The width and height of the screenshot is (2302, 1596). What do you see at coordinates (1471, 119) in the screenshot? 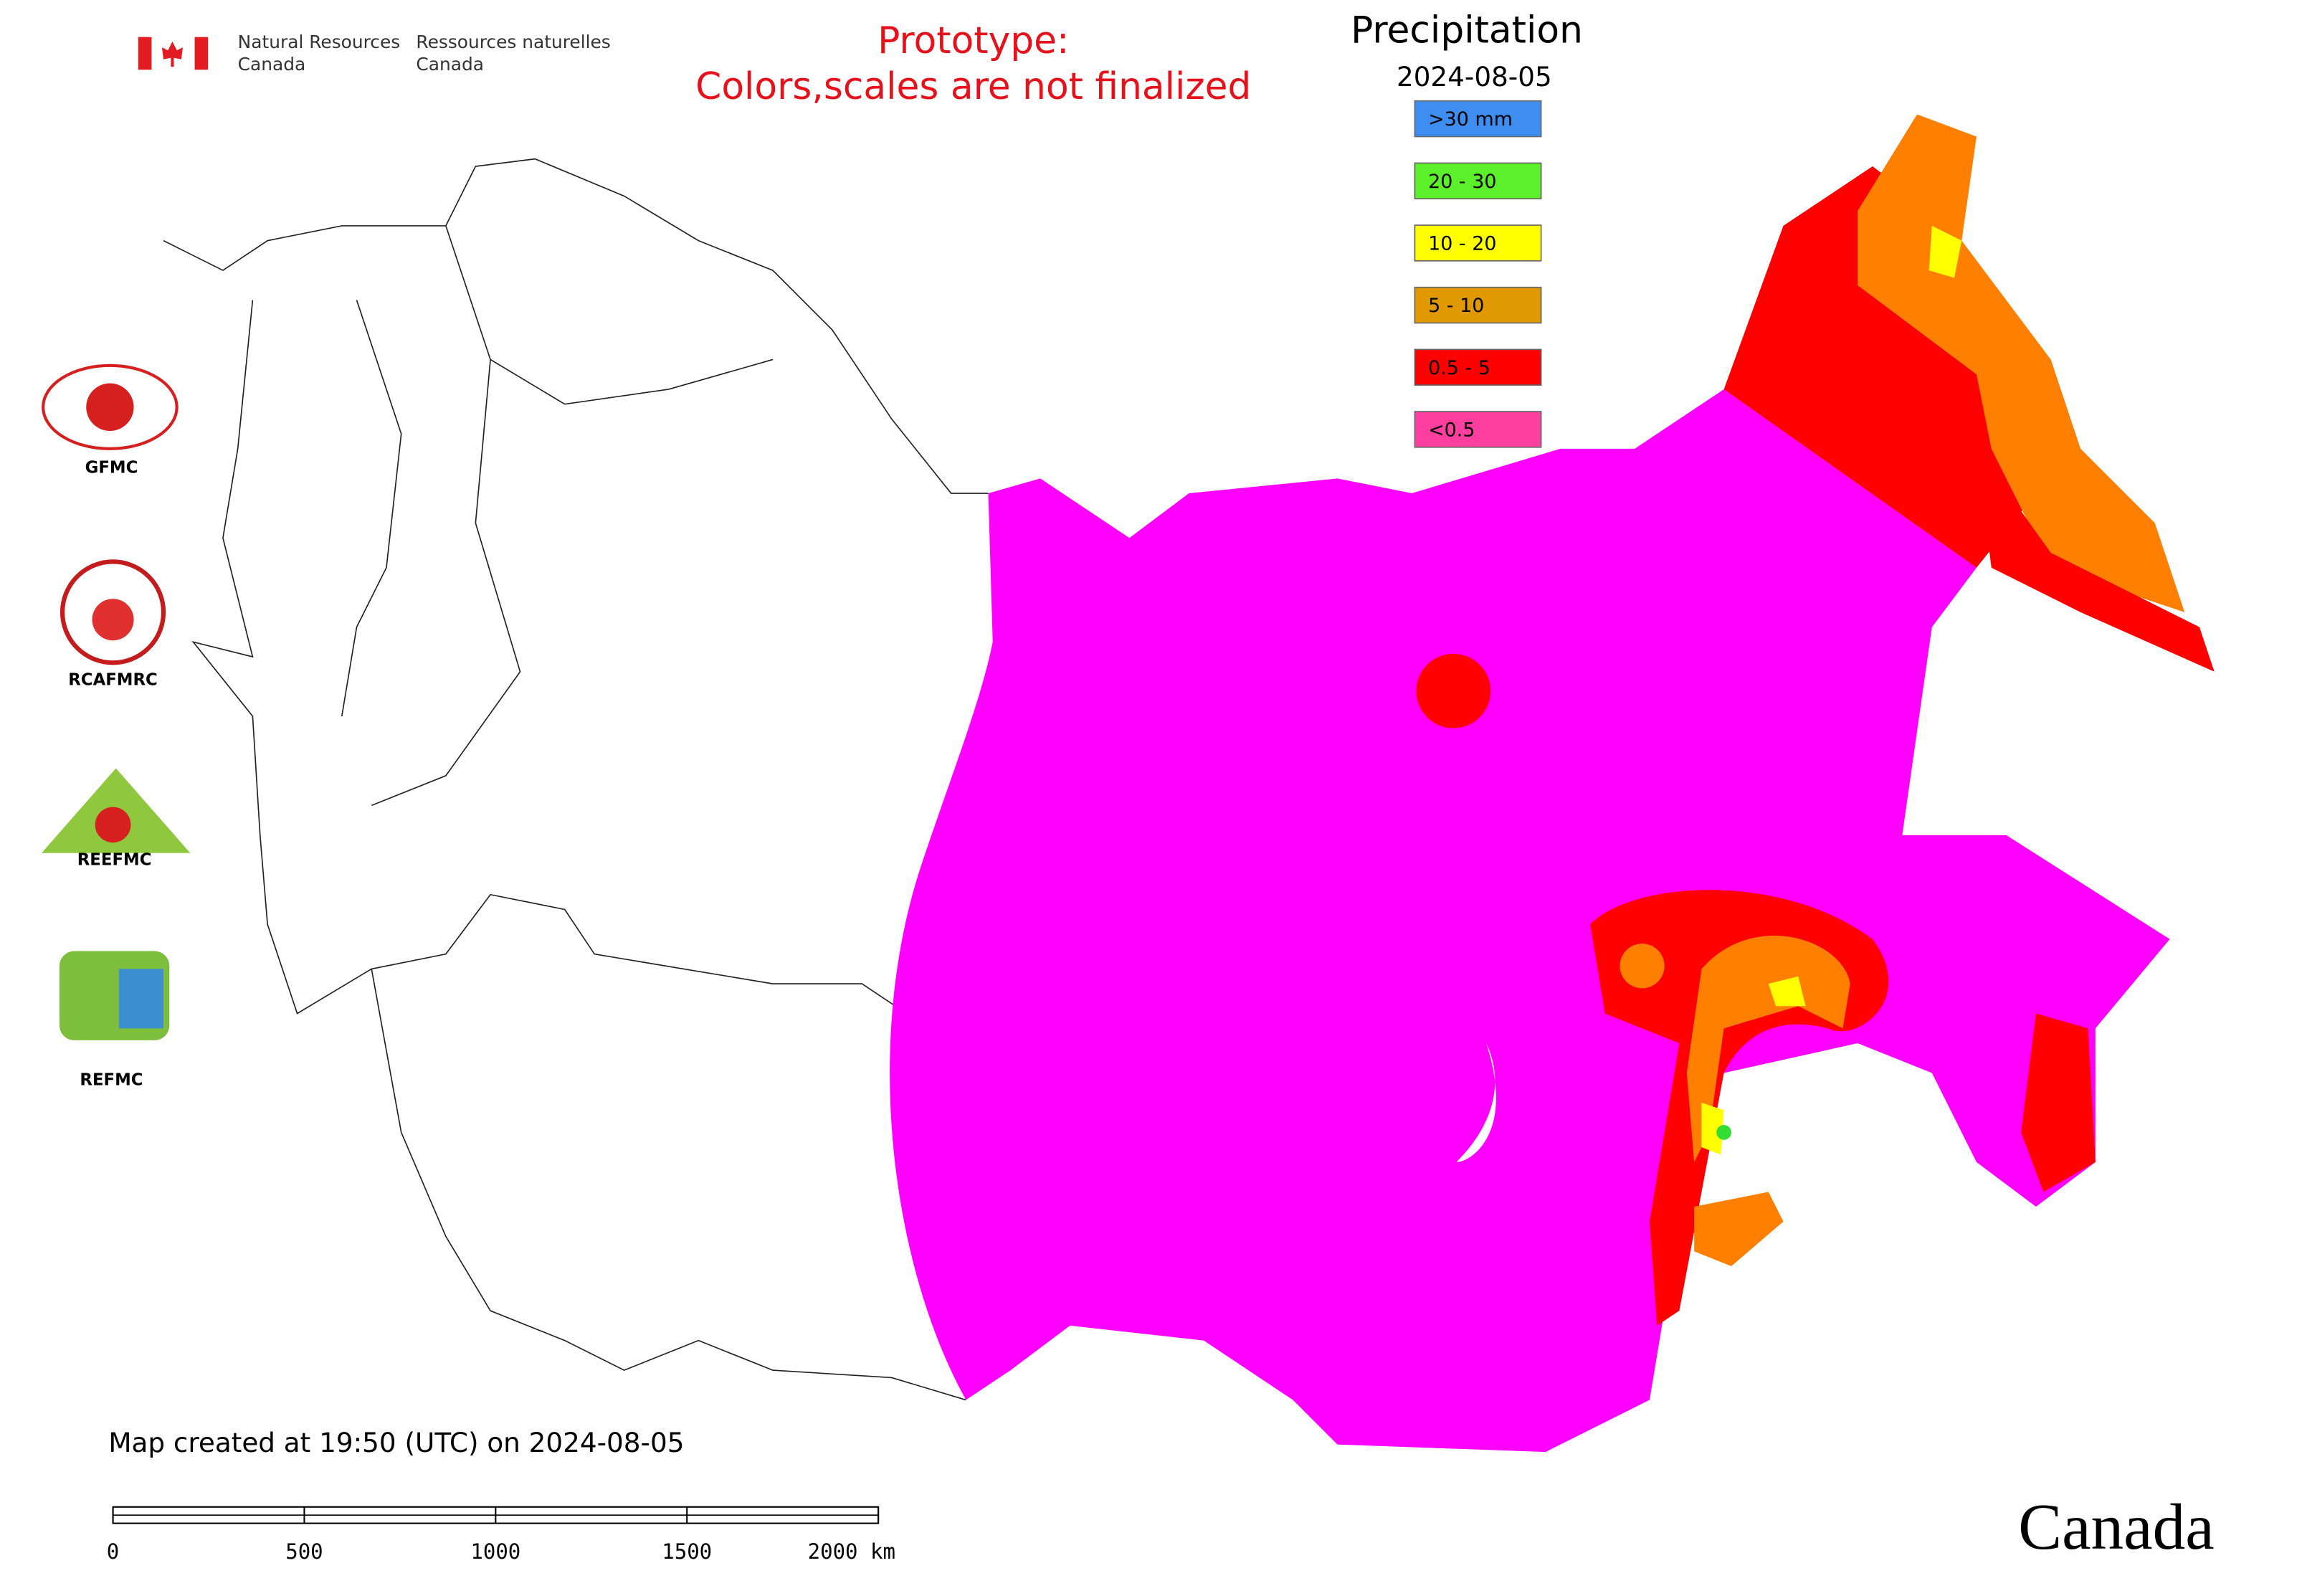
I see `legend-label: >30 mm` at bounding box center [1471, 119].